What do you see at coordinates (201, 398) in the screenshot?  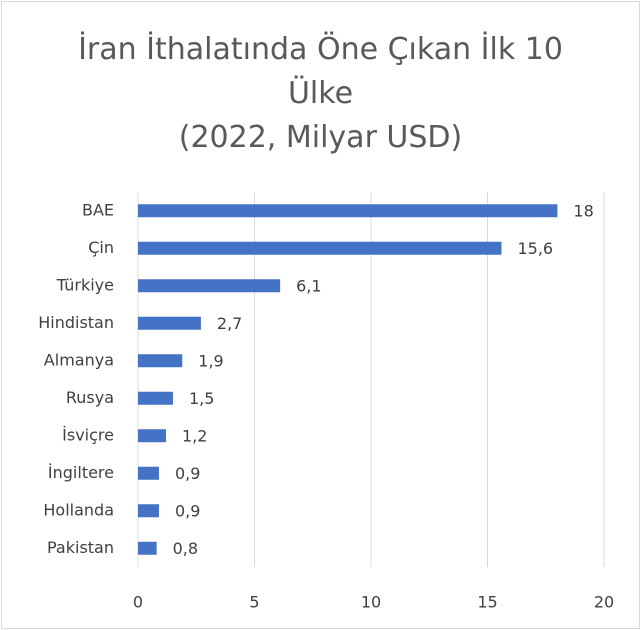 I see `data-label: 1,5` at bounding box center [201, 398].